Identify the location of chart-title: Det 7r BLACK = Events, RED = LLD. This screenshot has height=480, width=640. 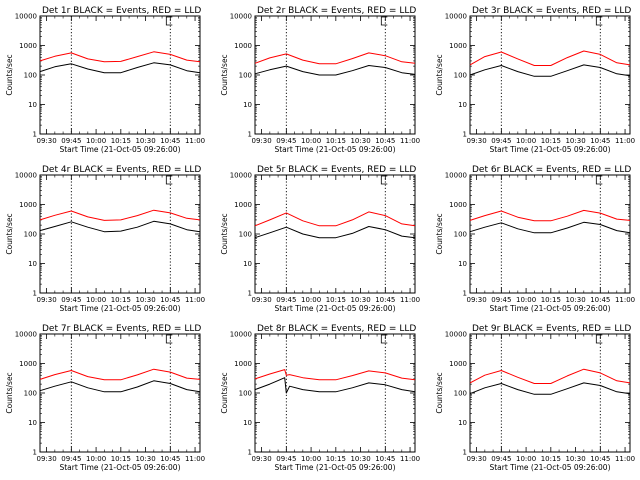
(121, 329).